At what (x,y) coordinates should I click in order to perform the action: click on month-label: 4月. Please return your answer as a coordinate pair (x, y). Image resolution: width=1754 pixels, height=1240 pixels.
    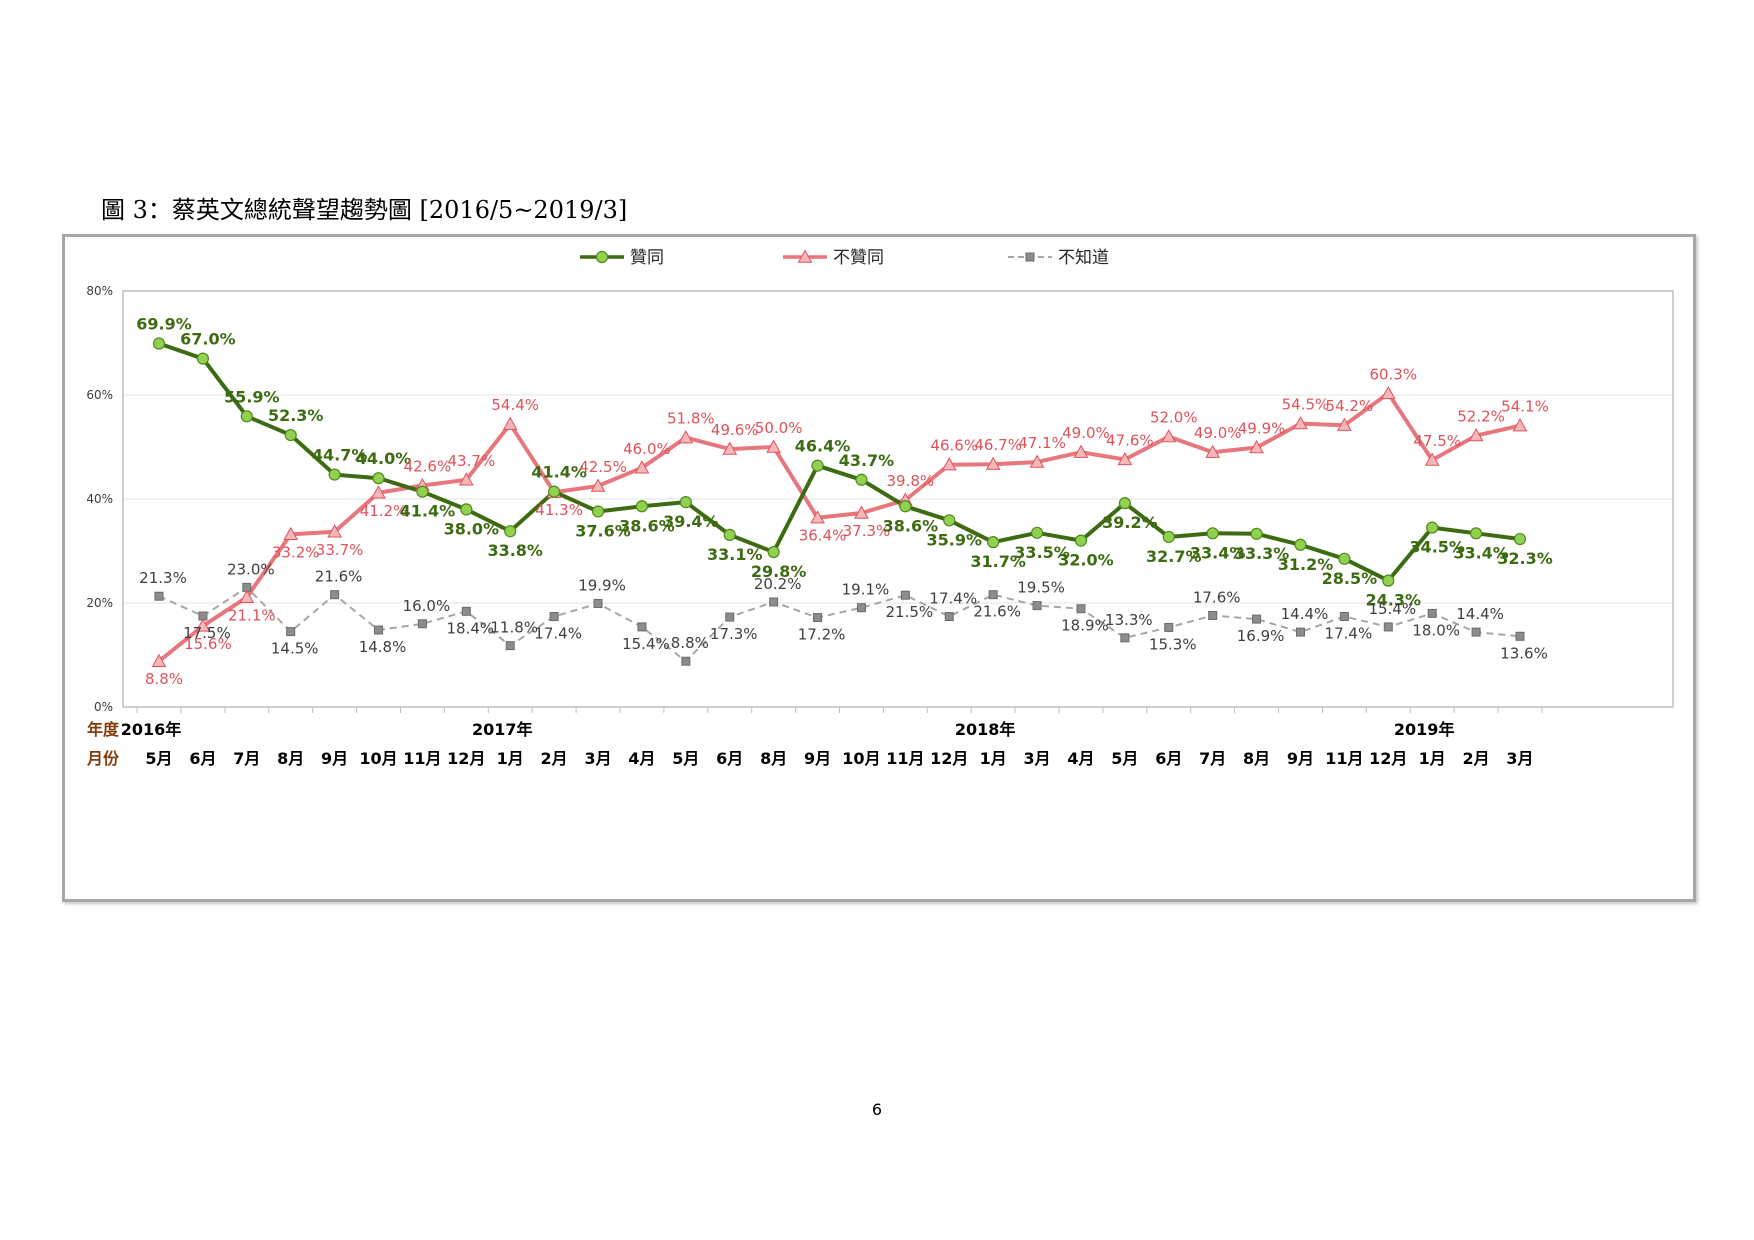
    Looking at the image, I should click on (1080, 758).